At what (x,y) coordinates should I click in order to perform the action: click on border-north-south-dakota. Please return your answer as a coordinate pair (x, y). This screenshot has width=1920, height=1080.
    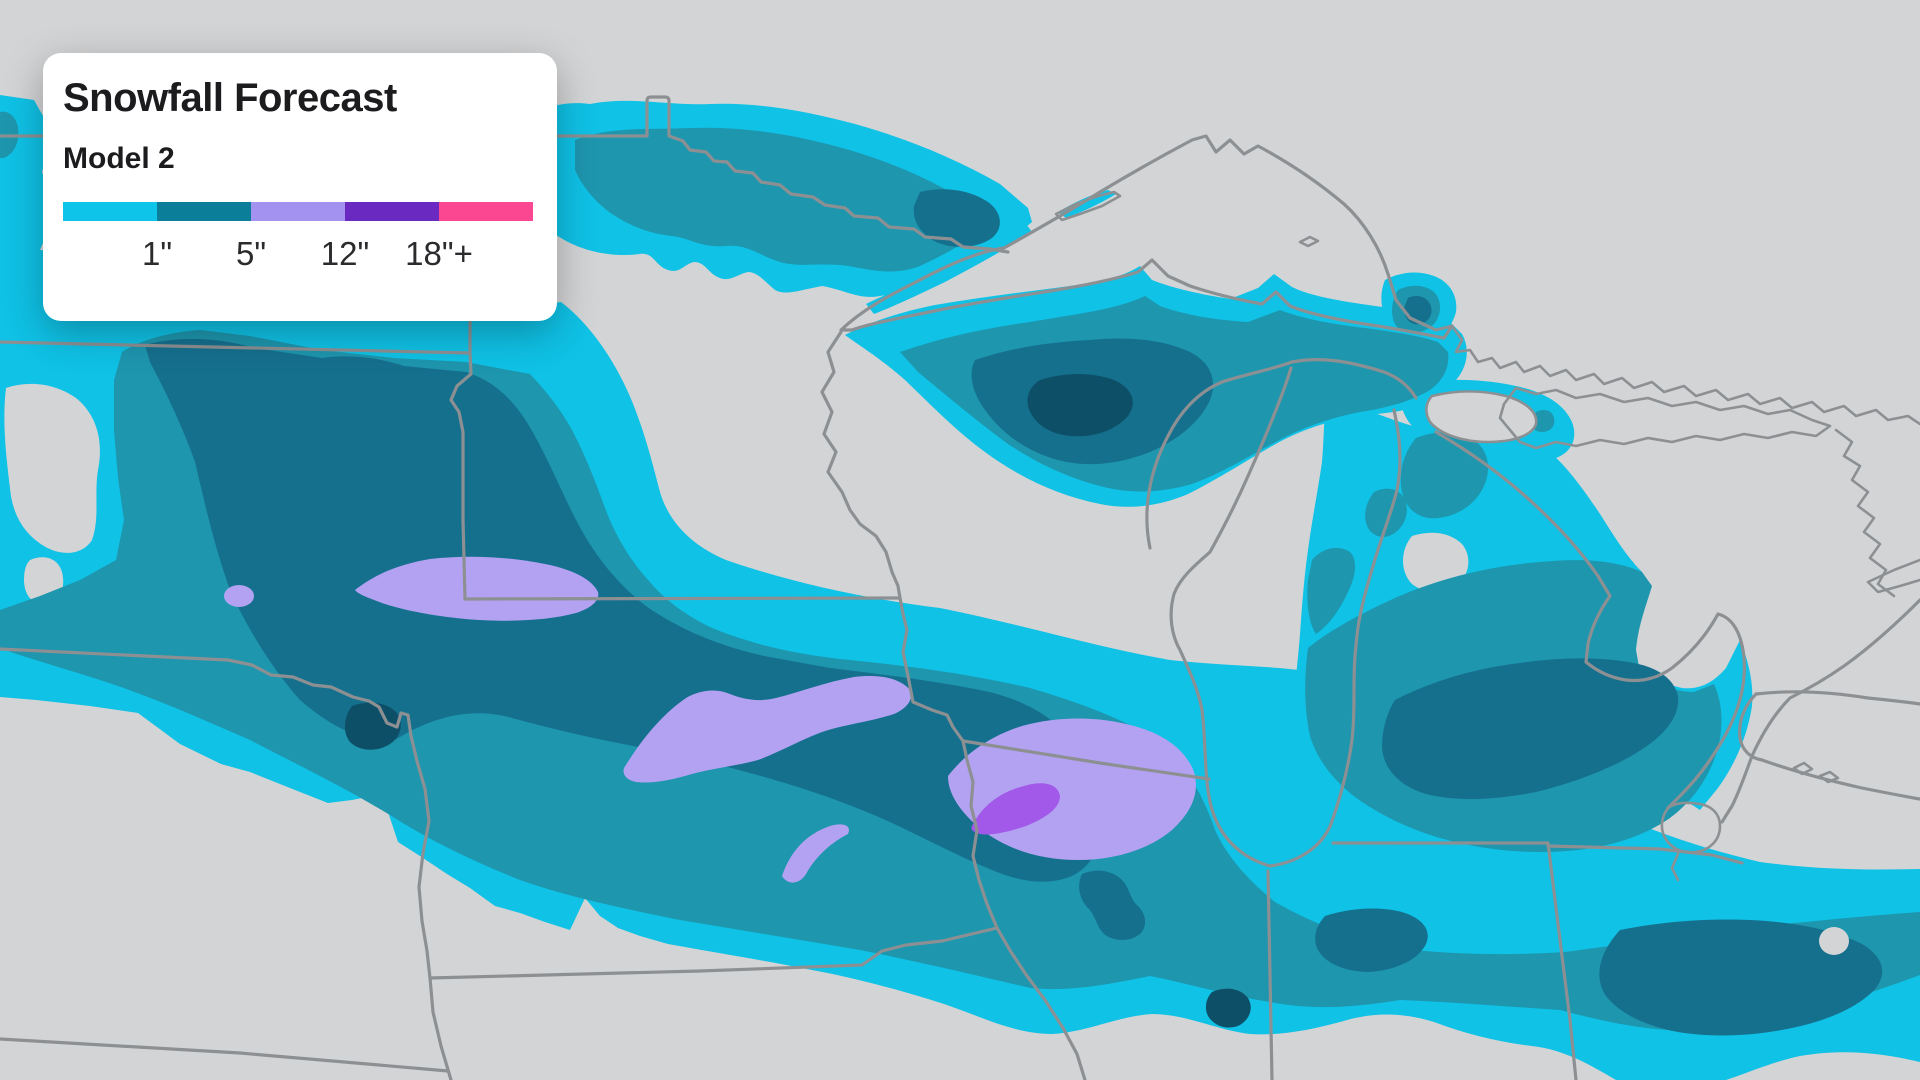
    Looking at the image, I should click on (236, 347).